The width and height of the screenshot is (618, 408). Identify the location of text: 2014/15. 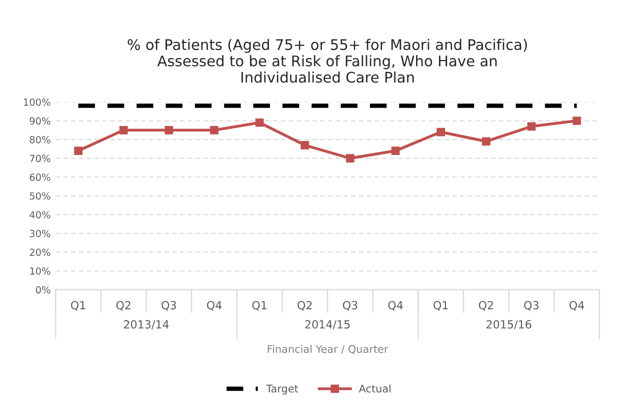
(327, 325).